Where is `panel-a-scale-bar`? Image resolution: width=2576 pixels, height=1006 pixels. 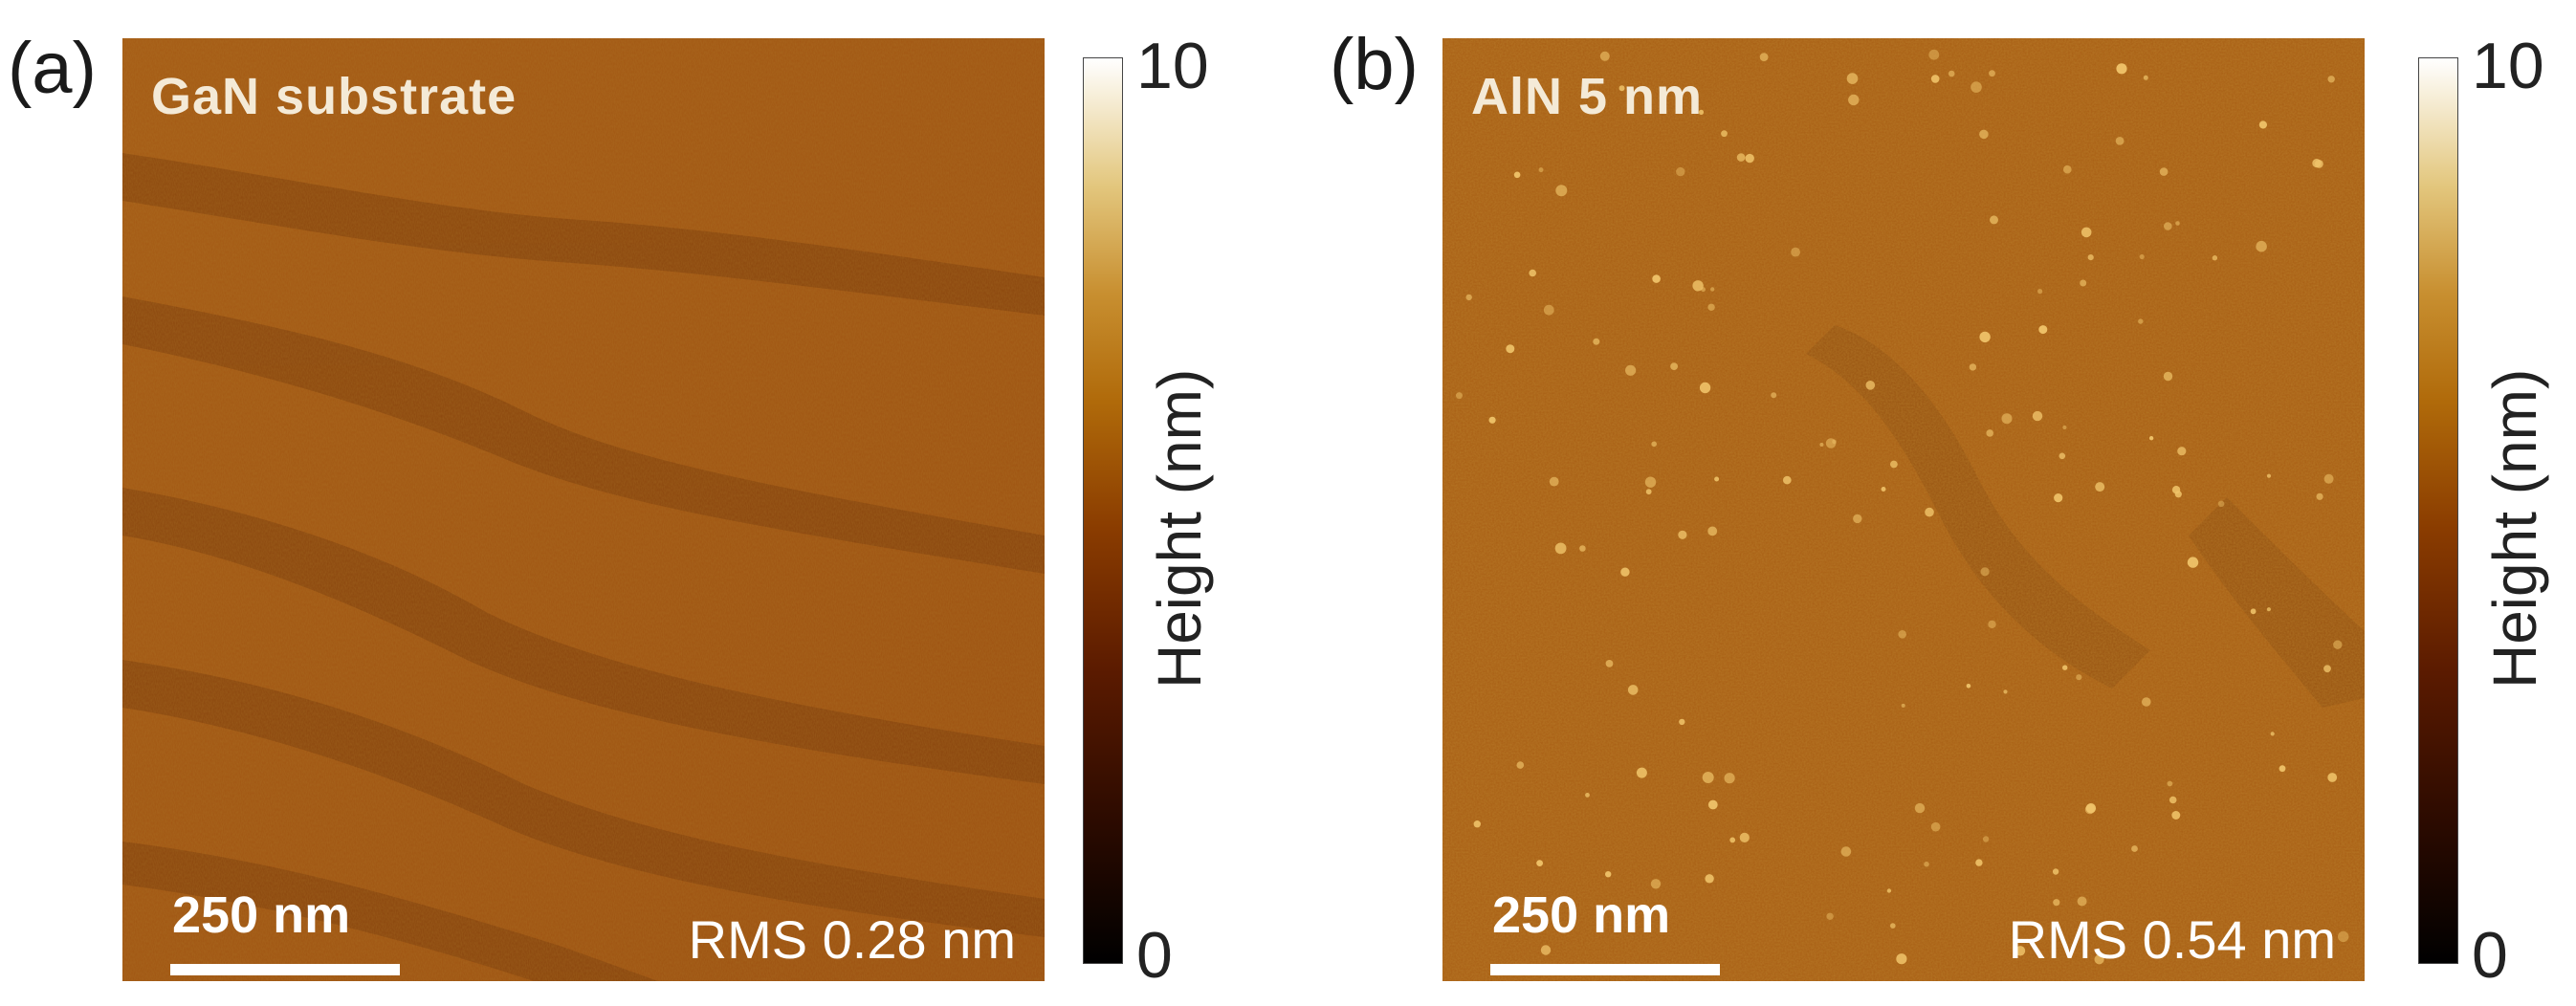
panel-a-scale-bar is located at coordinates (285, 969).